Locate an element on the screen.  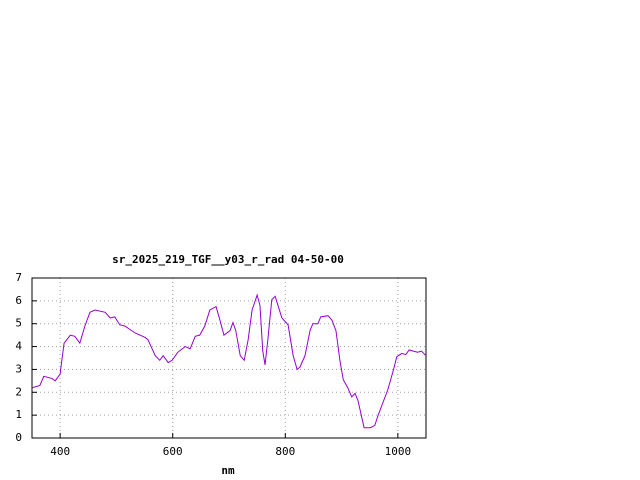
x-tick-label: 600 is located at coordinates (173, 451).